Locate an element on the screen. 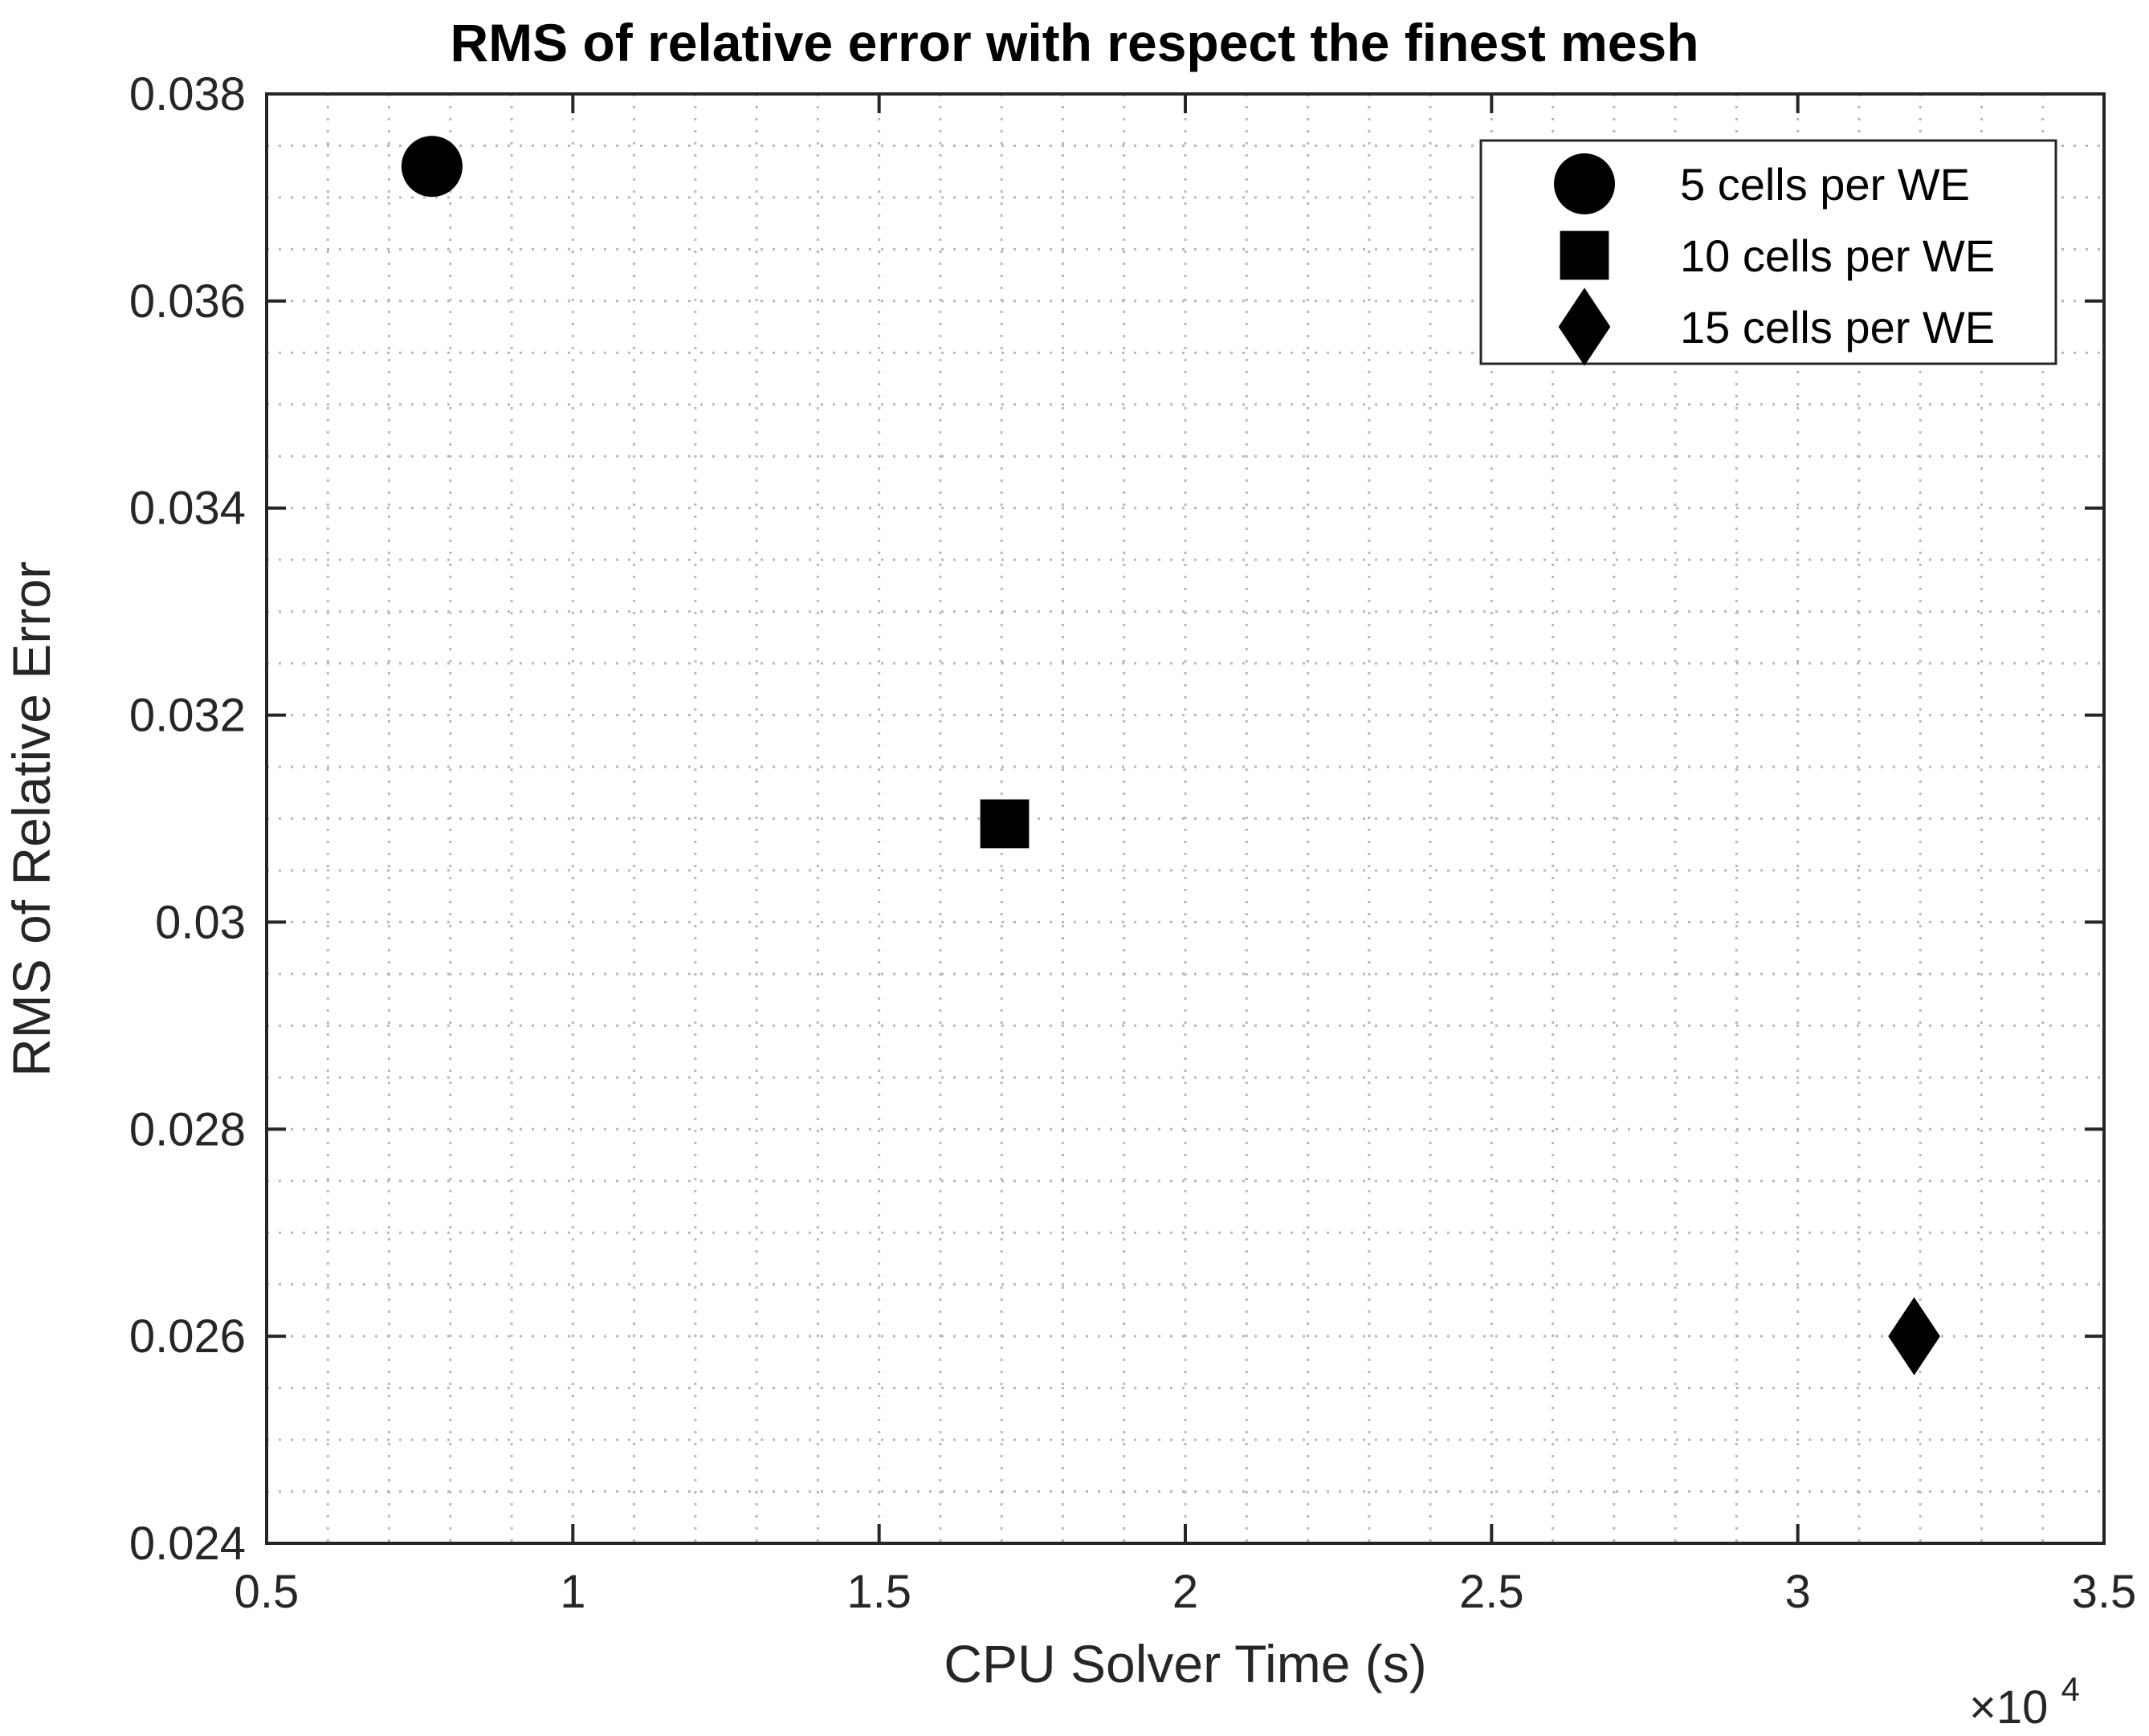  x-tick-label: 1.5 is located at coordinates (878, 1592).